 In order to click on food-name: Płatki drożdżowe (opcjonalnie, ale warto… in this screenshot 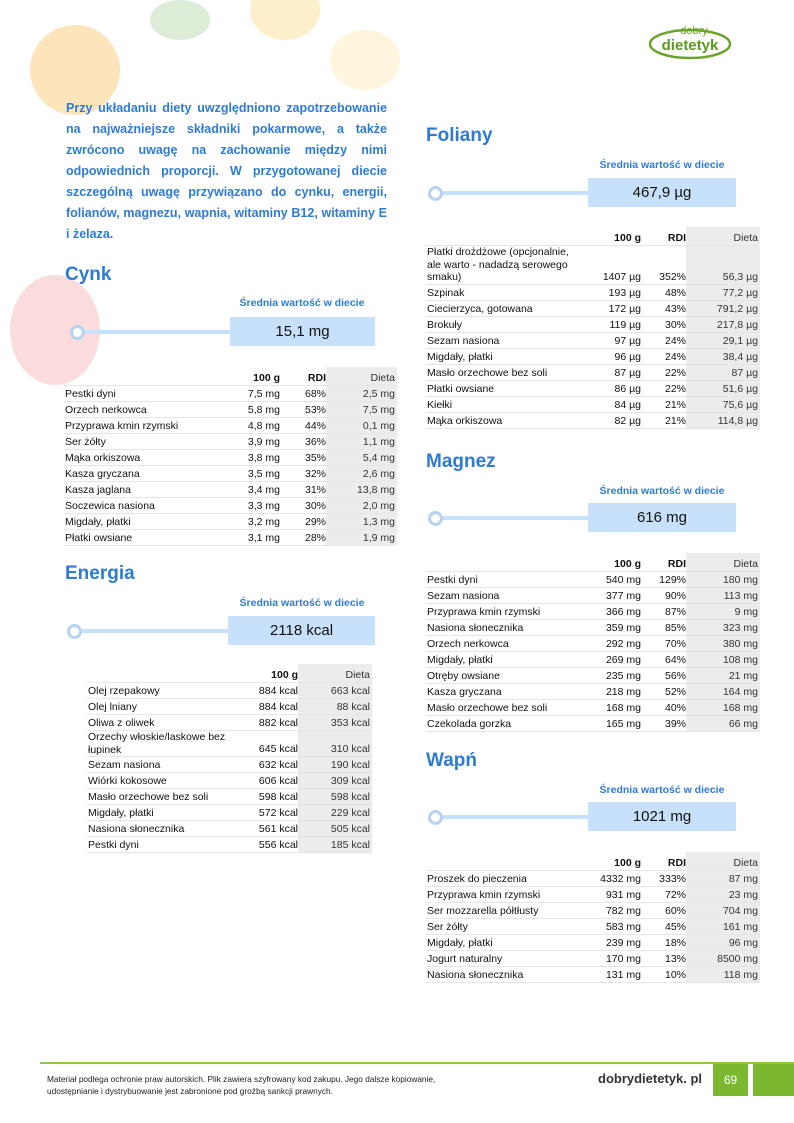, I will do `click(503, 265)`.